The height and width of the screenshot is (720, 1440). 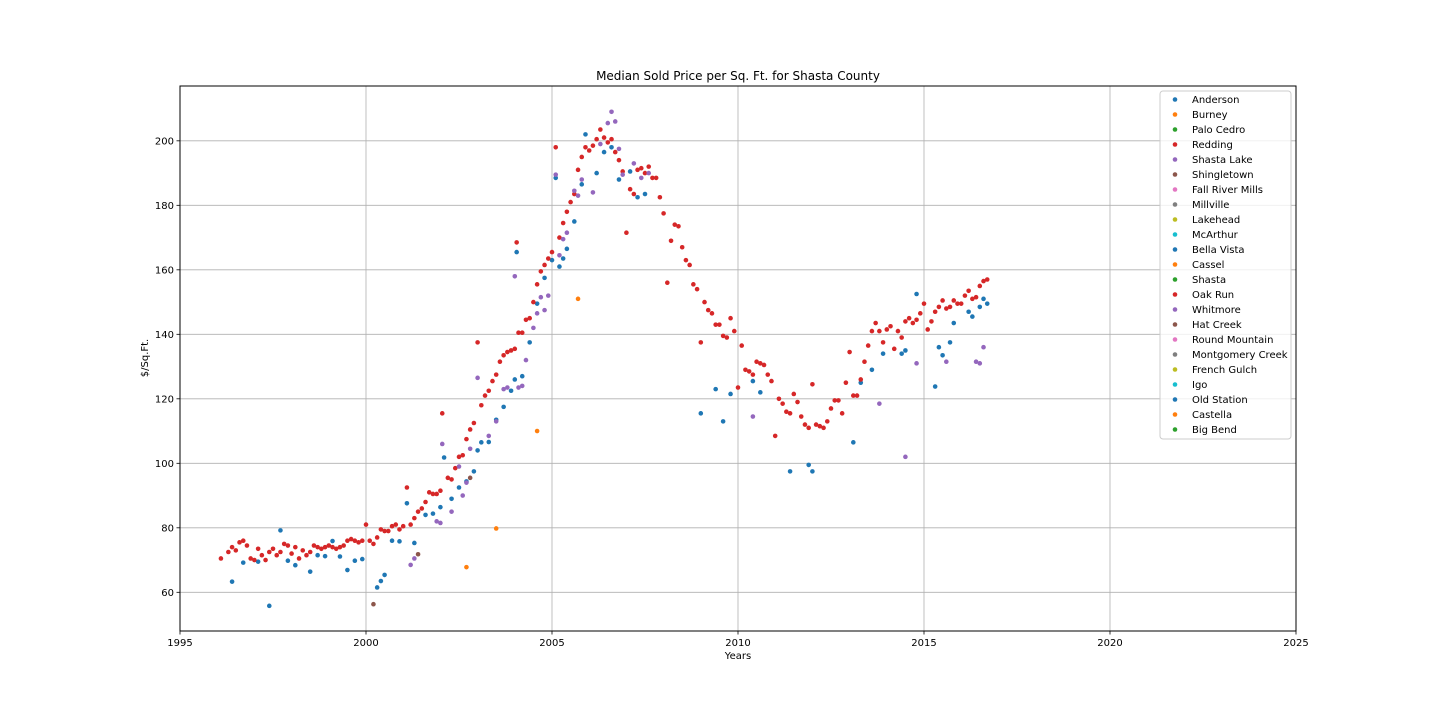 What do you see at coordinates (1203, 295) in the screenshot?
I see `legend-item: Oak Run` at bounding box center [1203, 295].